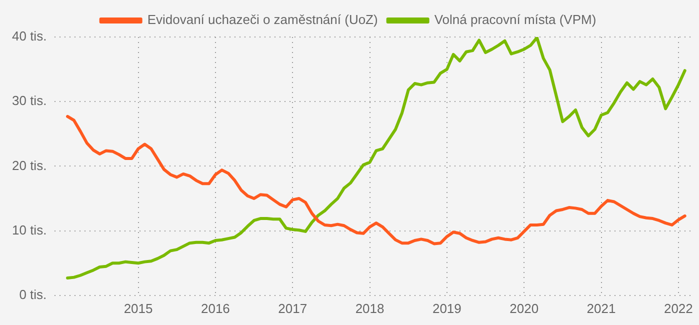 This screenshot has width=699, height=325. I want to click on x-tick-label: 2016, so click(215, 308).